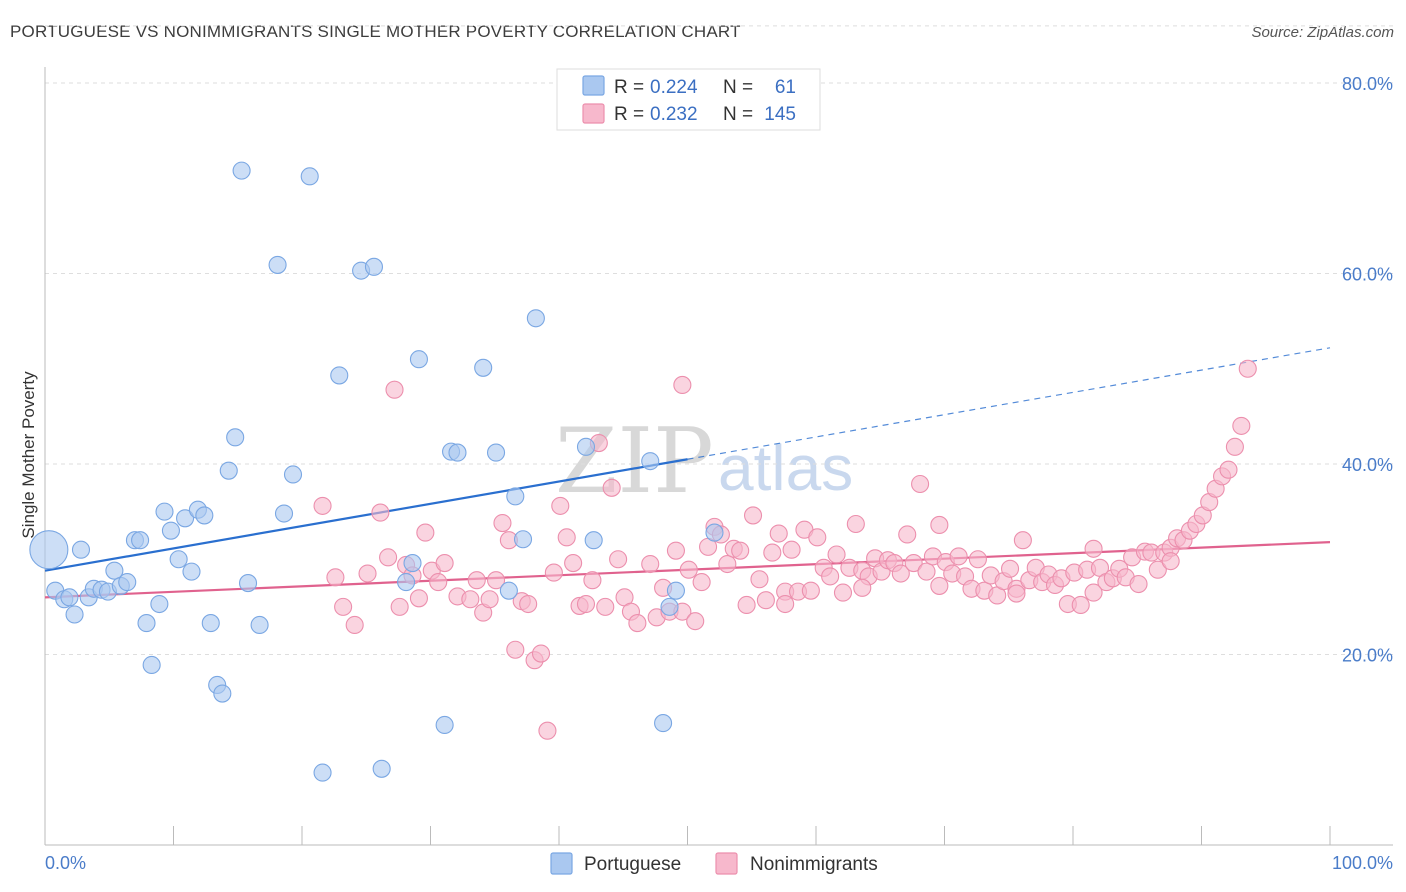 The width and height of the screenshot is (1406, 892). What do you see at coordinates (629, 87) in the screenshot?
I see `legend-r-label-portuguese: R =` at bounding box center [629, 87].